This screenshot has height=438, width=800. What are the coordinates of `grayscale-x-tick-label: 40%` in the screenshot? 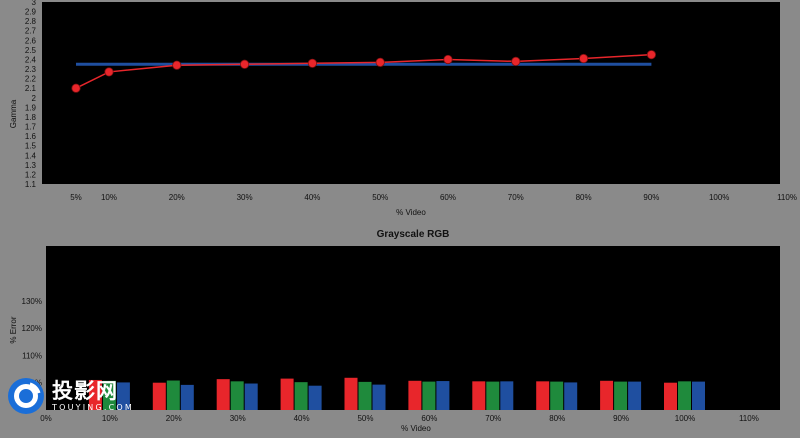 It's located at (302, 418).